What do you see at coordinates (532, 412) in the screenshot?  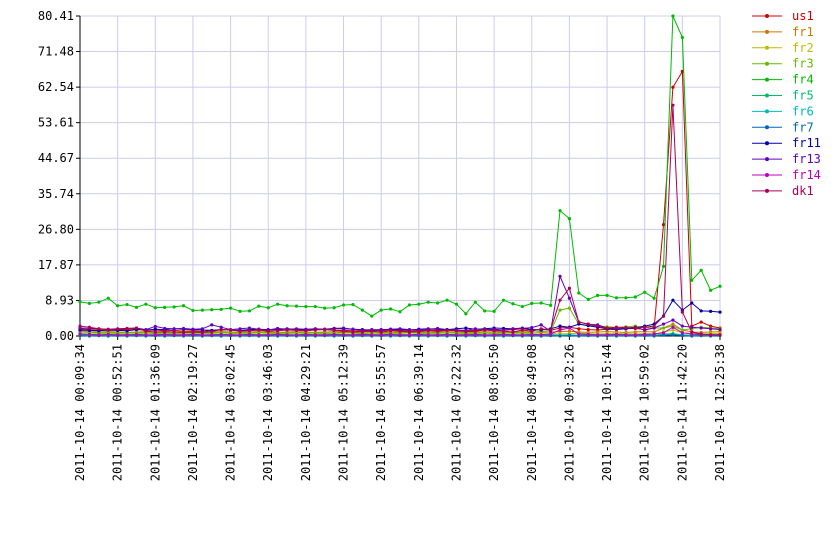 I see `x-tick-label: 2011-10-14 08:49:08` at bounding box center [532, 412].